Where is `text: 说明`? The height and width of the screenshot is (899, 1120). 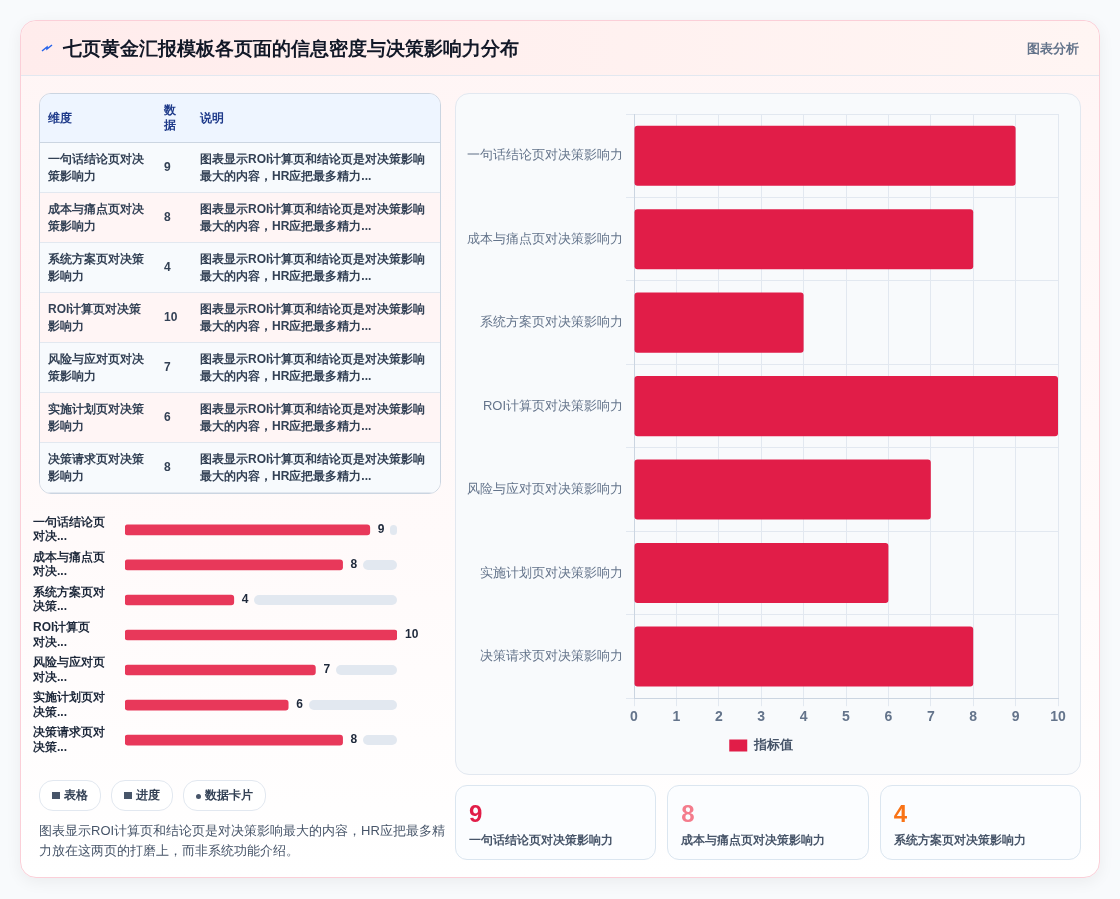
text: 说明 is located at coordinates (316, 118).